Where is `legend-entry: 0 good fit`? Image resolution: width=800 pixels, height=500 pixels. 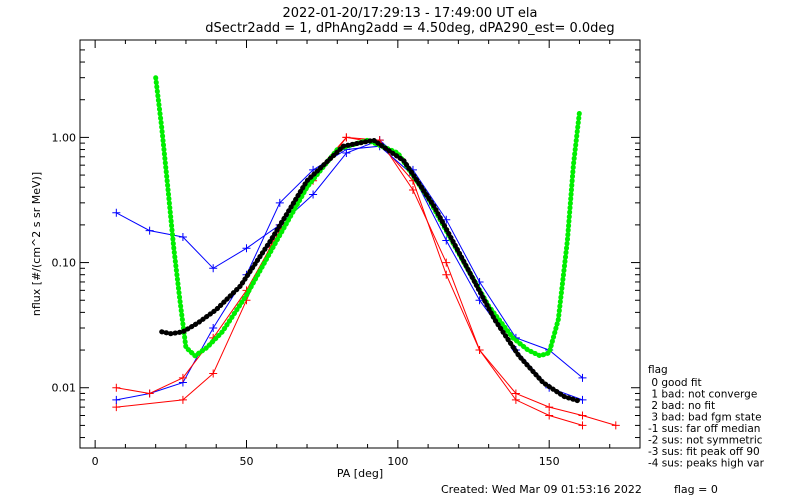
legend-entry: 0 good fit is located at coordinates (675, 383).